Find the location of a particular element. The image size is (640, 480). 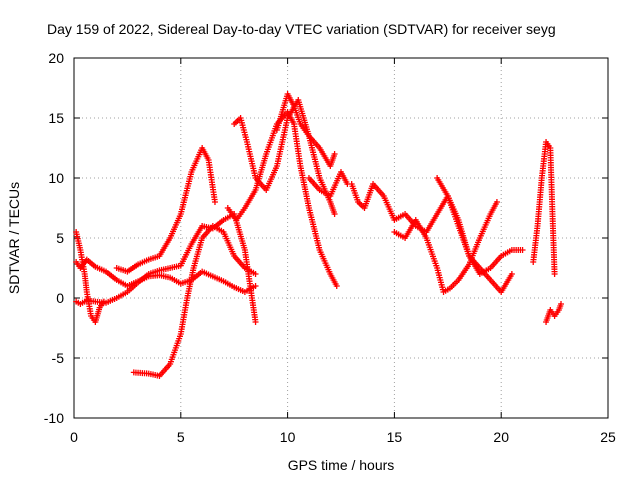

data-series-arc-h is located at coordinates (305, 130).